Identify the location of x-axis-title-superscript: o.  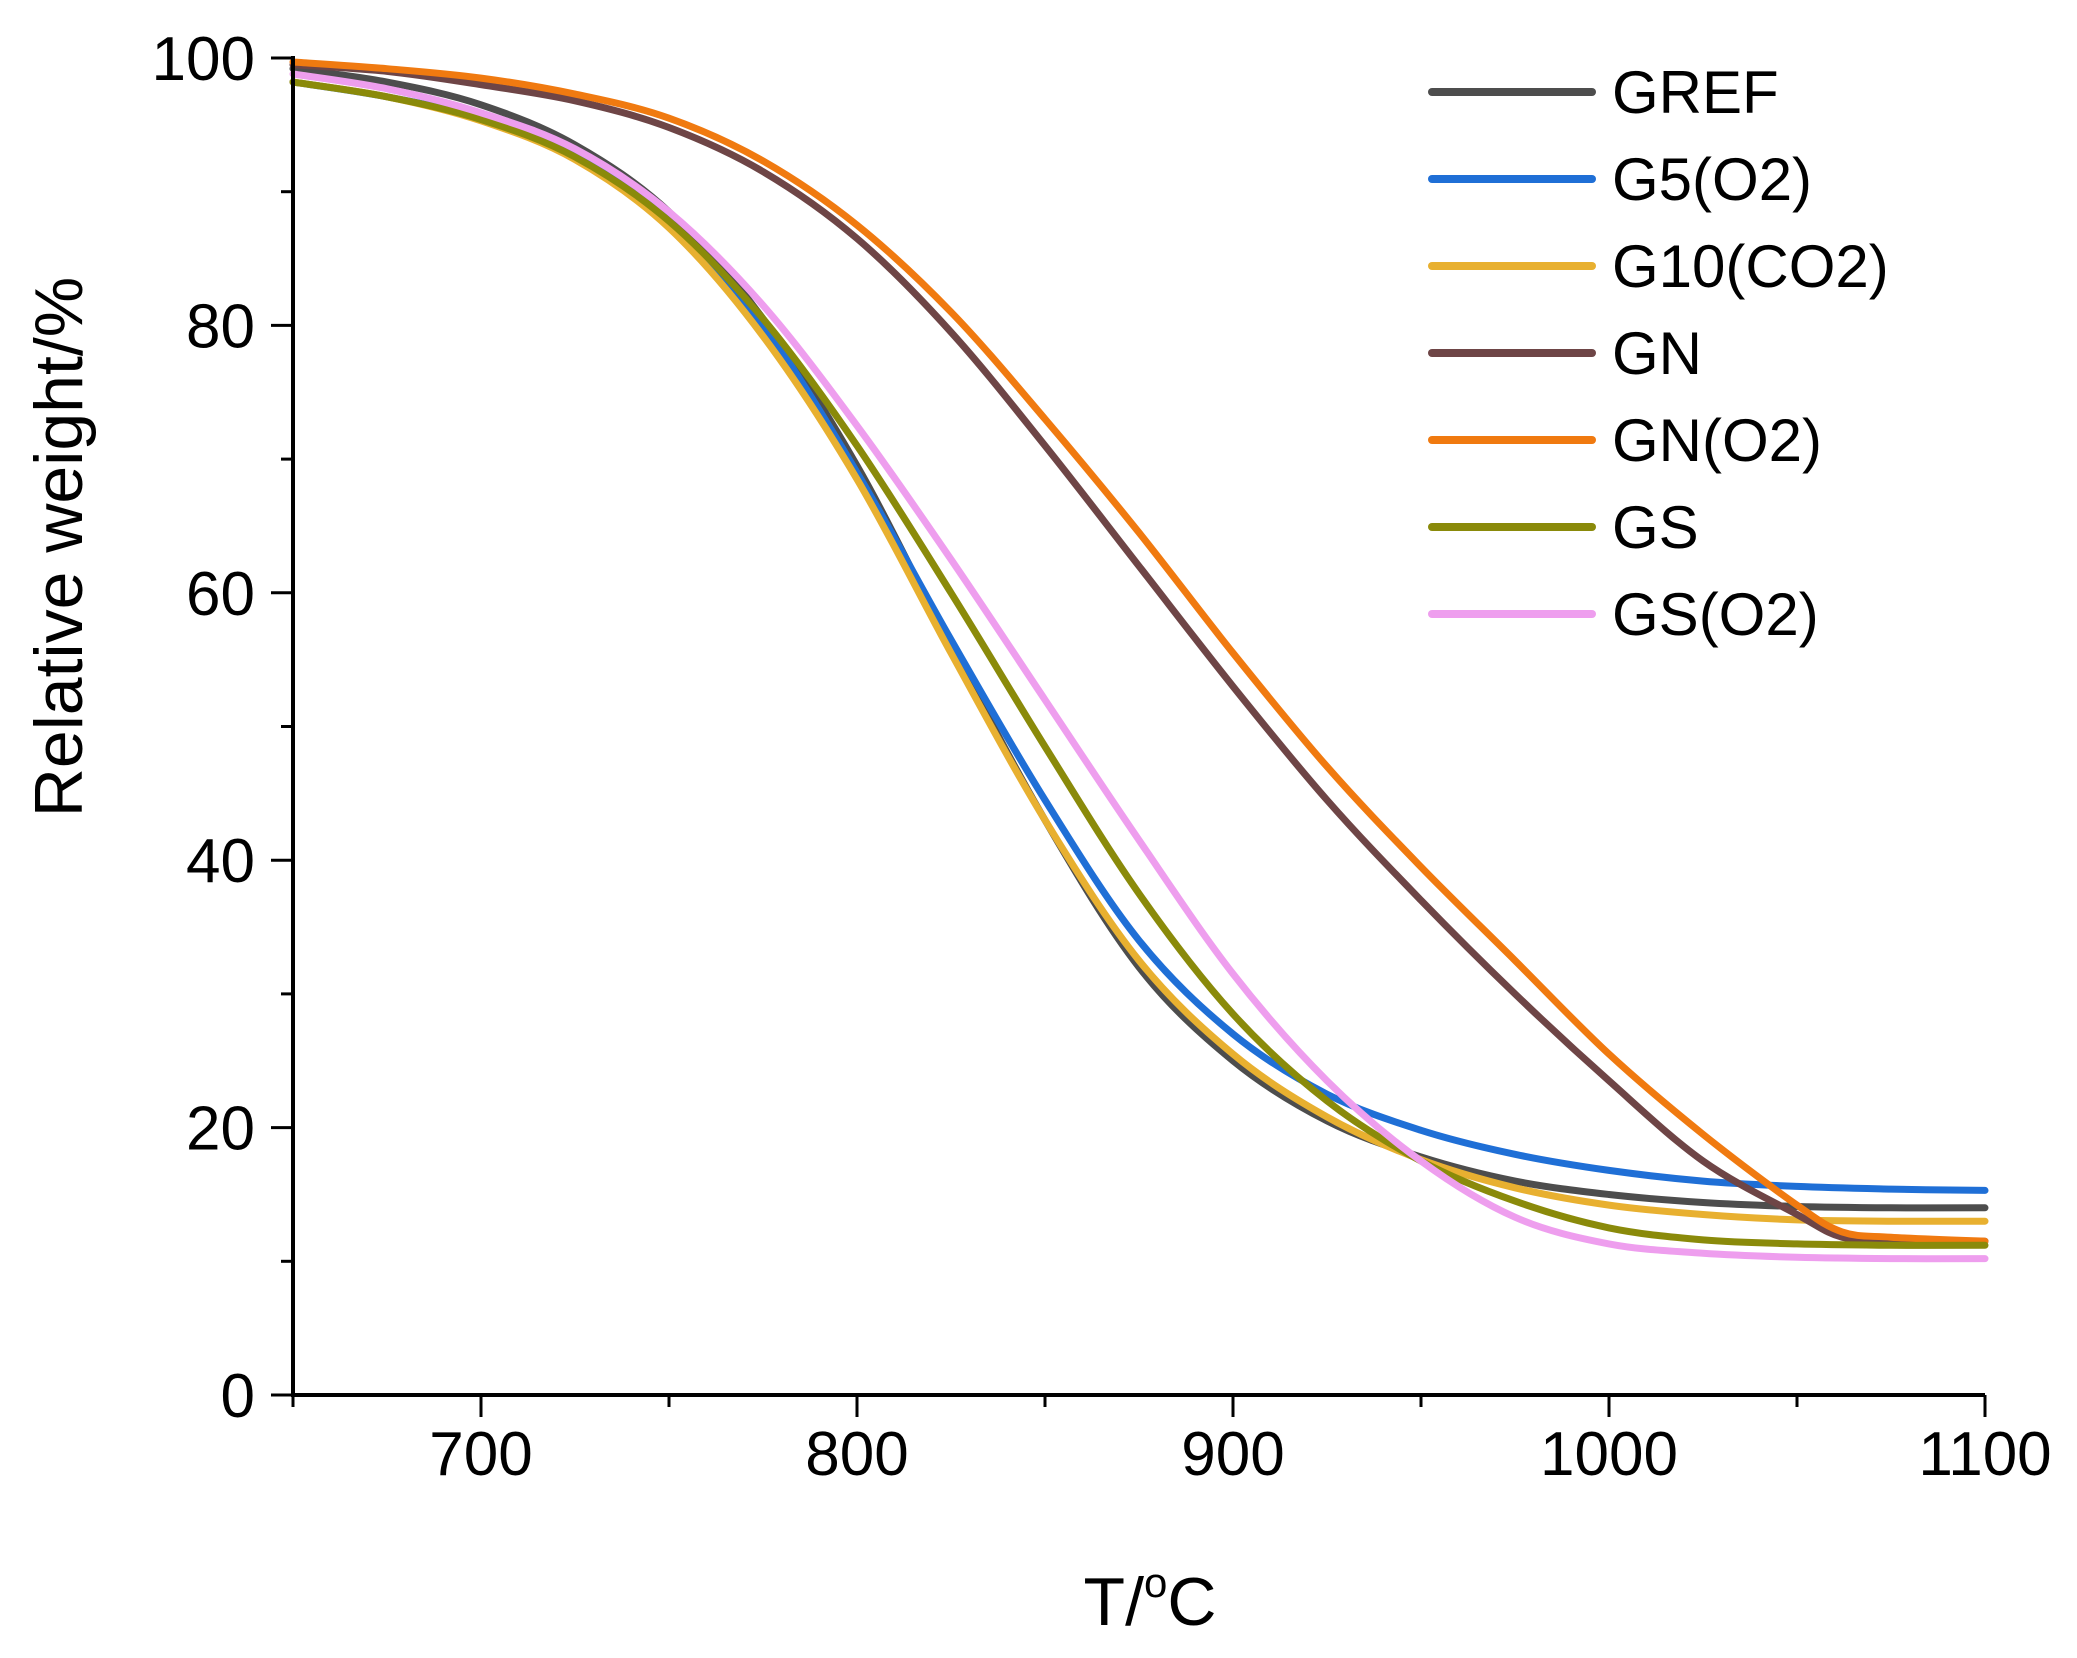
(1155, 1582).